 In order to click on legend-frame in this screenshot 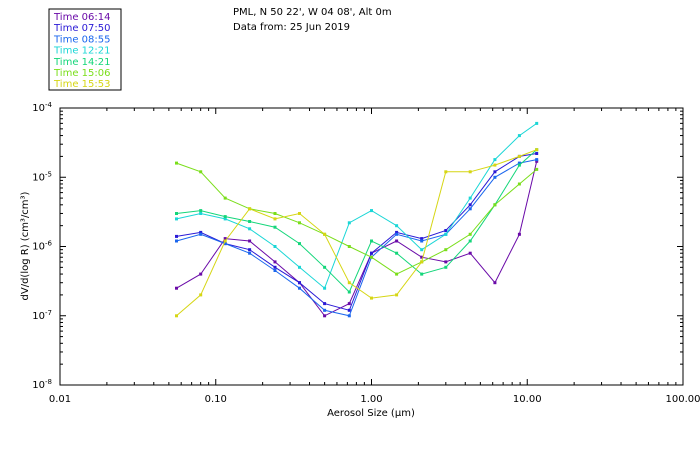, I will do `click(85, 49)`.